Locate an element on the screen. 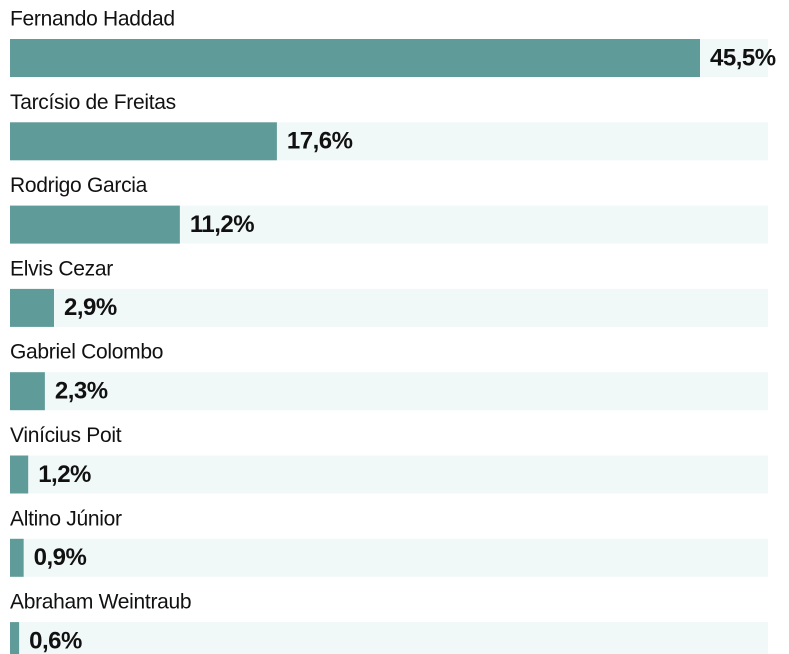 The height and width of the screenshot is (654, 789). candidate-name: Altino Júnior is located at coordinates (66, 518).